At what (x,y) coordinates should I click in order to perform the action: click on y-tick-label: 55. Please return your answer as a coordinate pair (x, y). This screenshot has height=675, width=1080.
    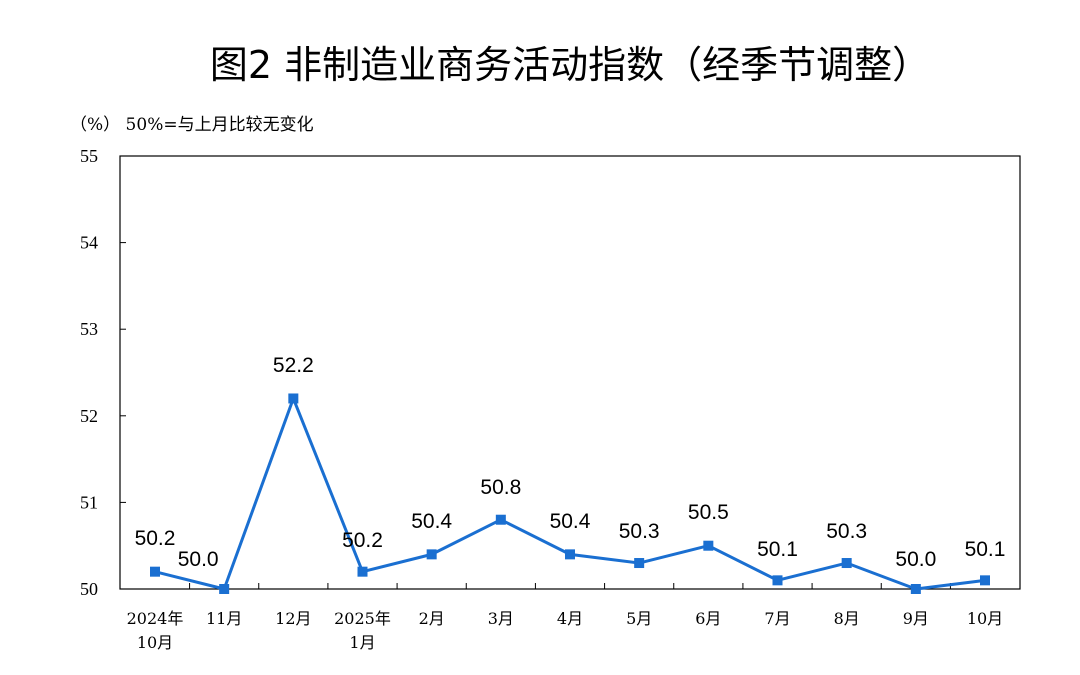
    Looking at the image, I should click on (89, 156).